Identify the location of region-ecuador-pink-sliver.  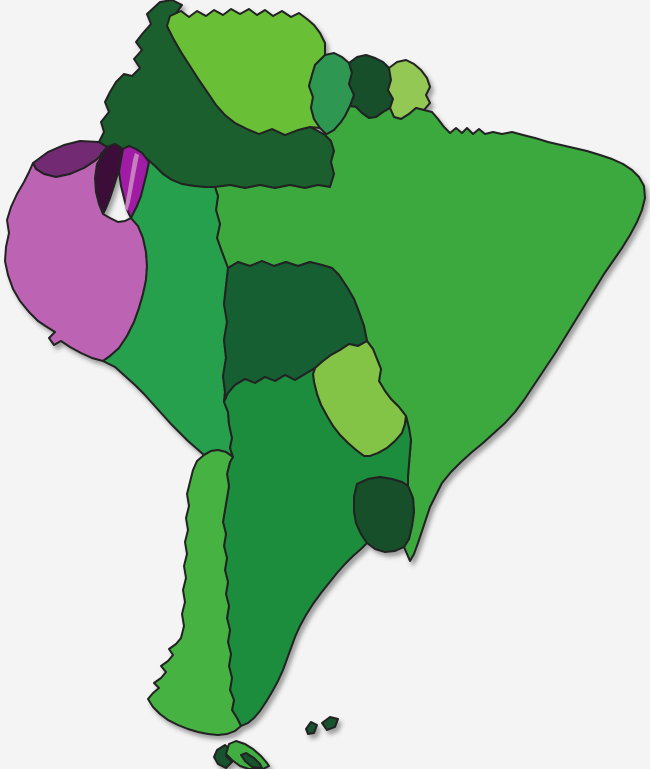
(132, 182).